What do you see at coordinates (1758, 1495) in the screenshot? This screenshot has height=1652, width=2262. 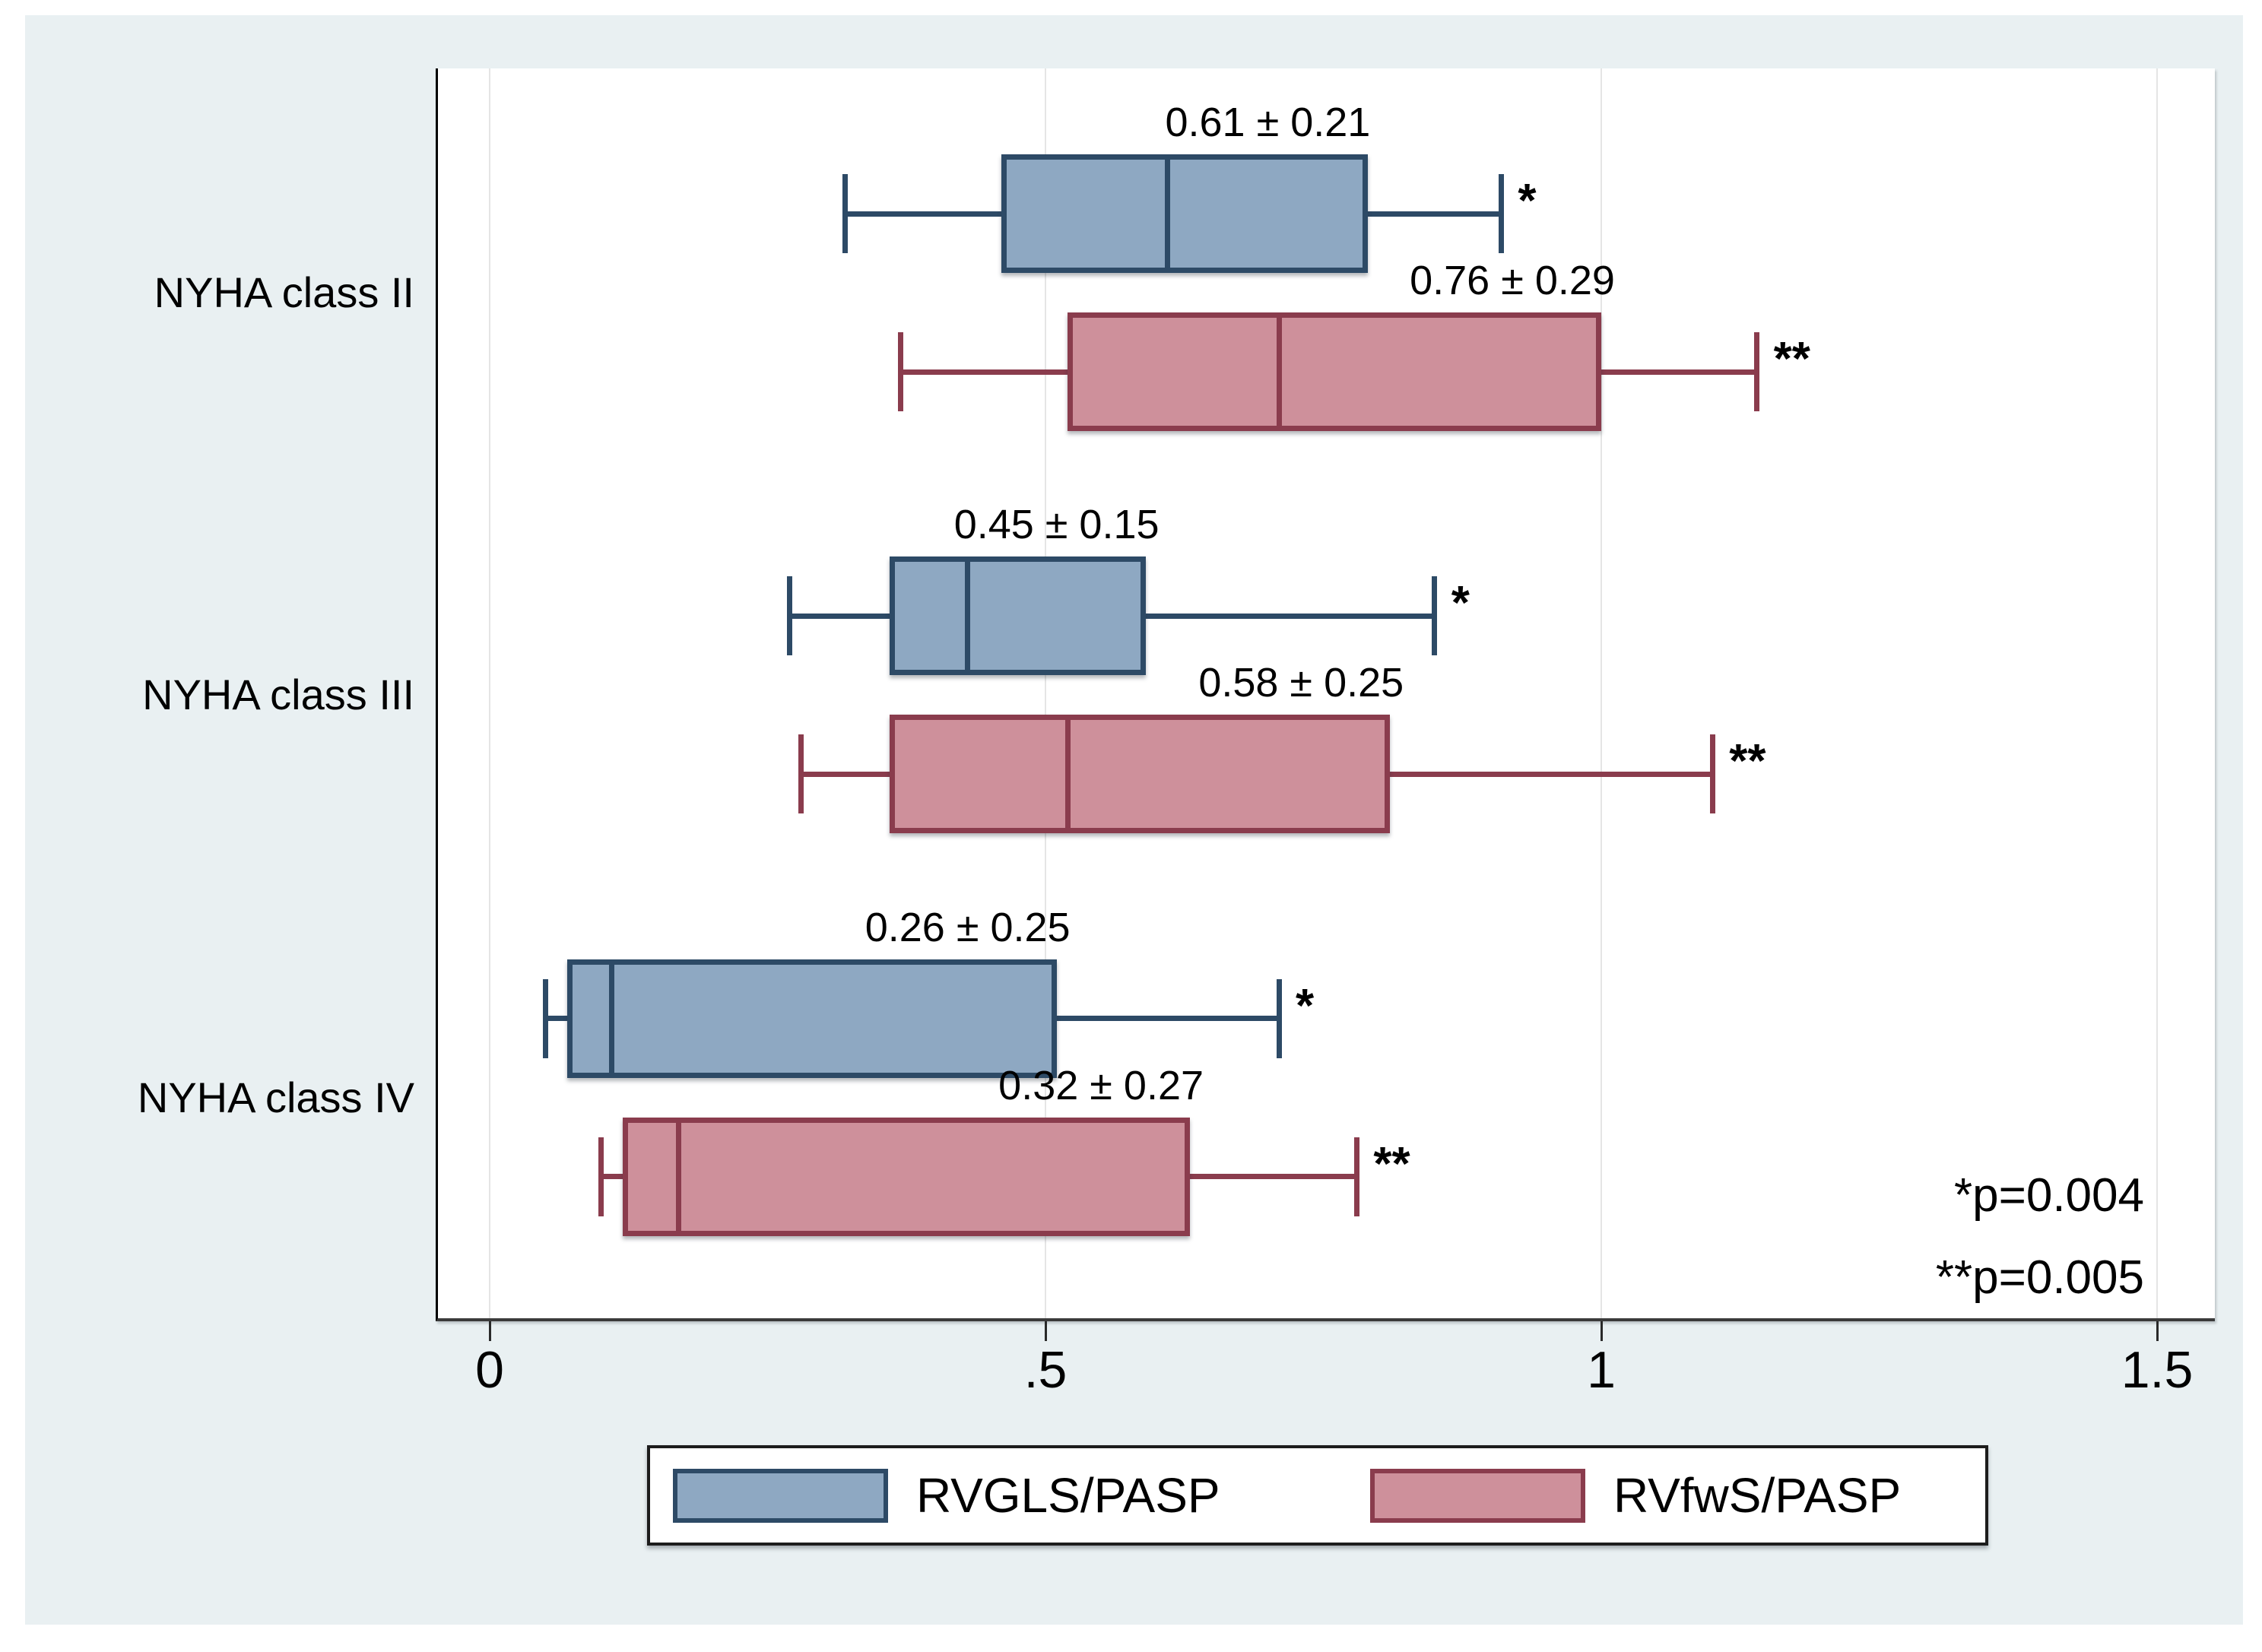 I see `legend-label-rvfws-pasp: RVfwS/PASP` at bounding box center [1758, 1495].